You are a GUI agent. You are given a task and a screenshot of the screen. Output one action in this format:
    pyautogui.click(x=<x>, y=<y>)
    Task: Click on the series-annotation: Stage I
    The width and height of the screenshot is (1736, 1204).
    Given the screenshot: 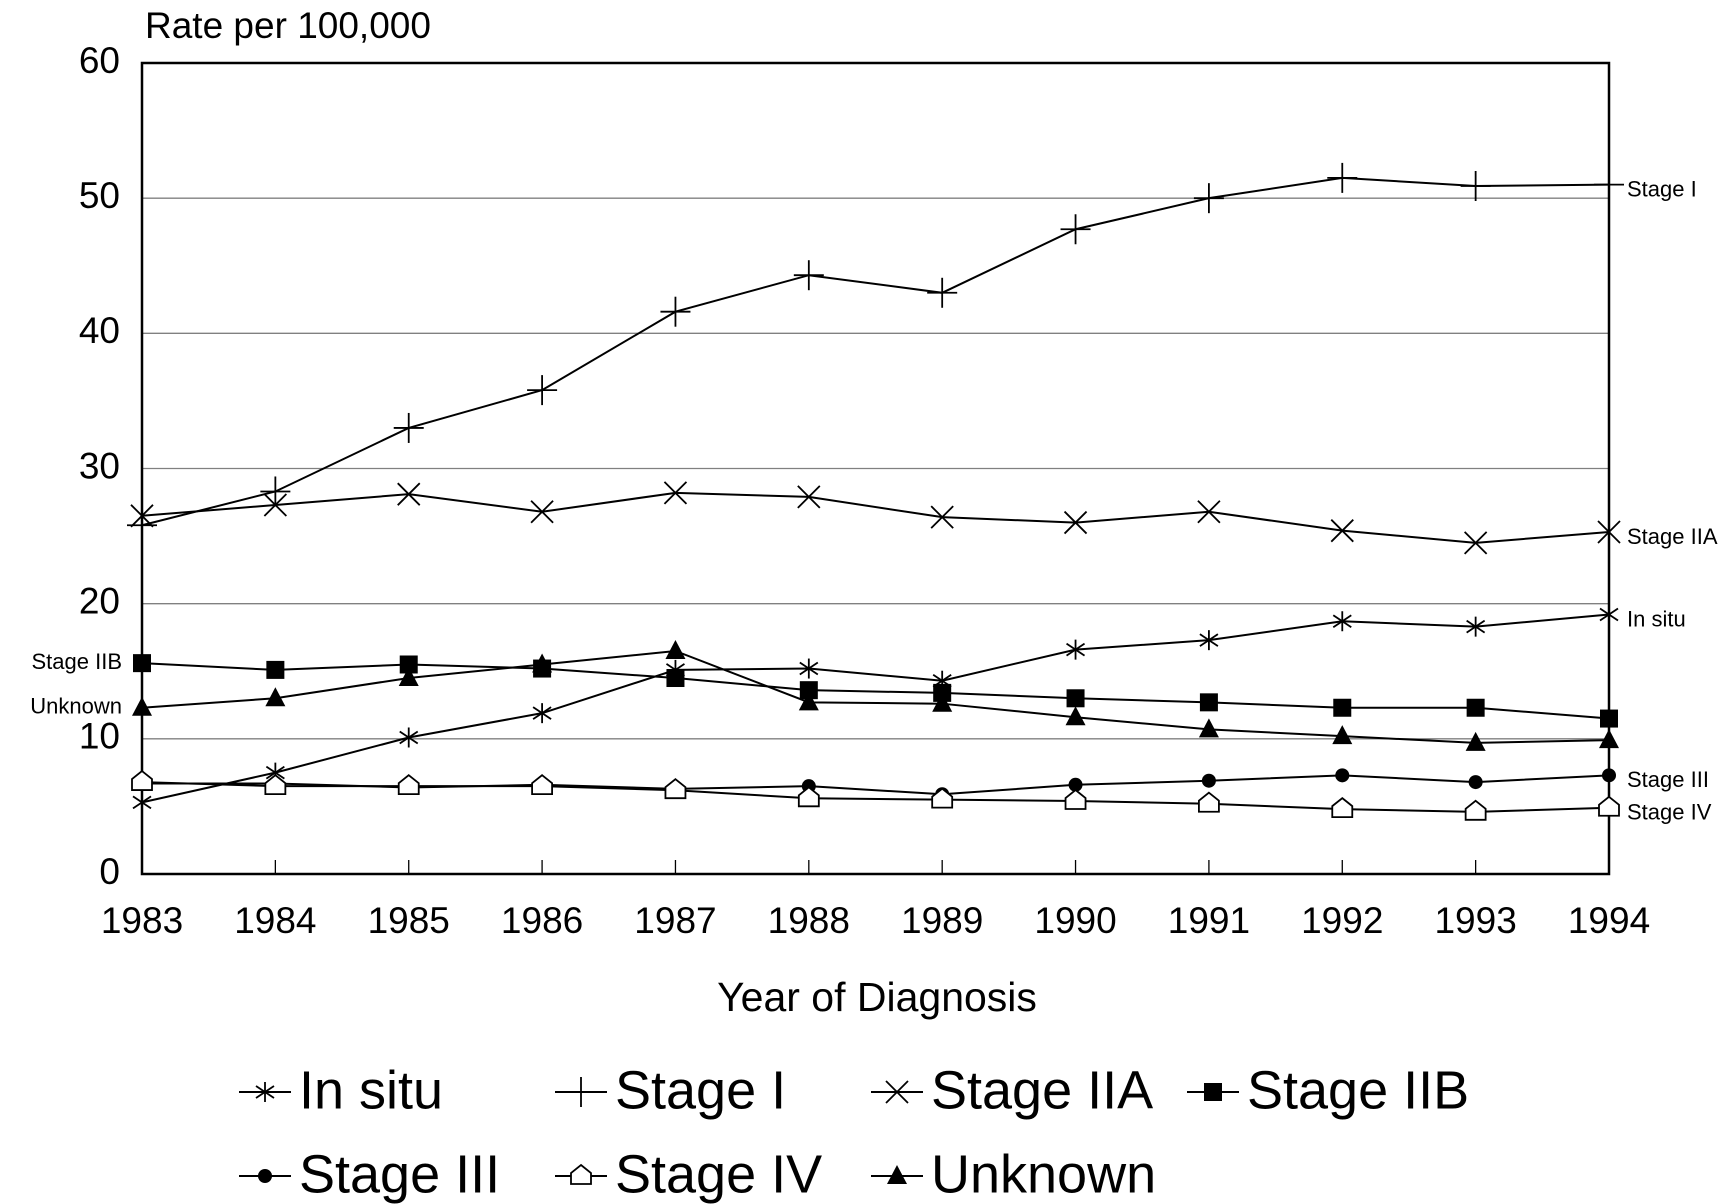 What is the action you would take?
    pyautogui.click(x=1662, y=188)
    